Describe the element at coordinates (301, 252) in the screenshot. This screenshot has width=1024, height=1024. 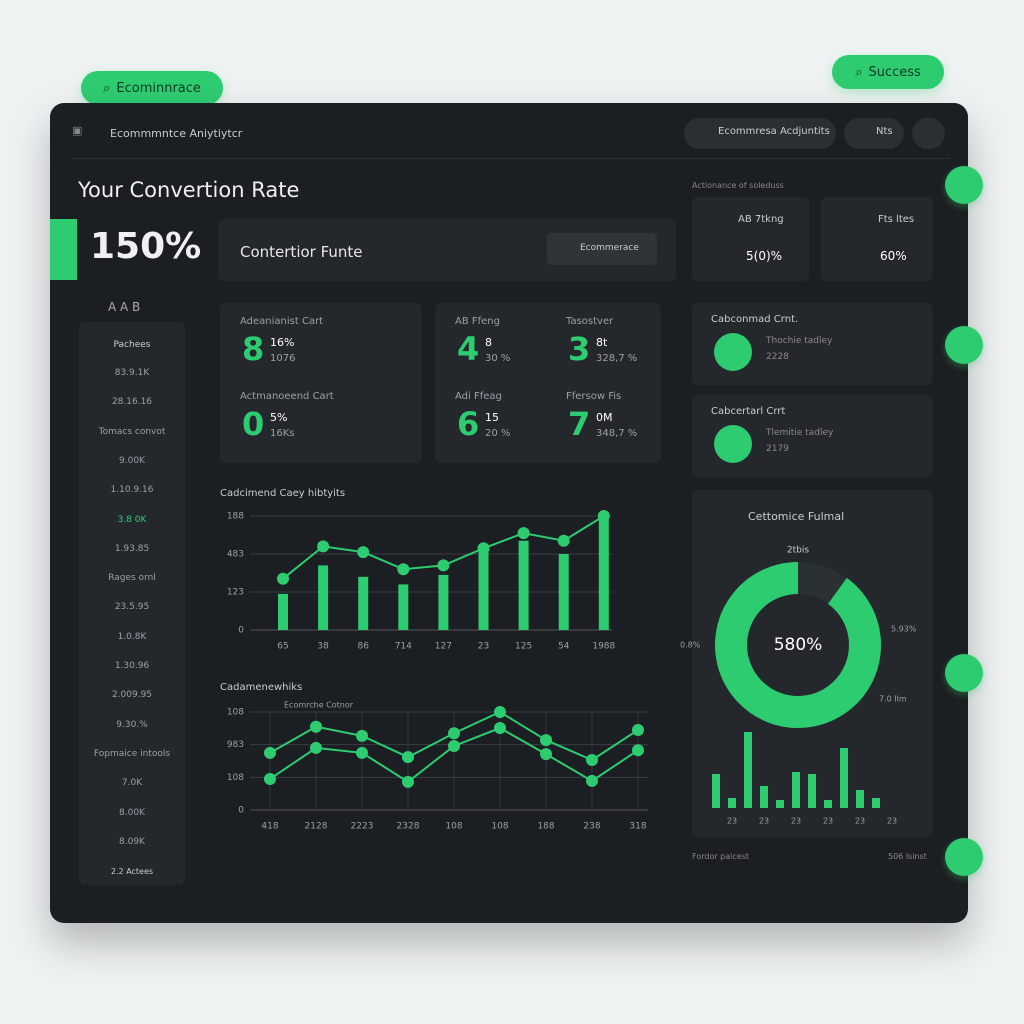
I see `funnel-title: Contertior Funte` at that location.